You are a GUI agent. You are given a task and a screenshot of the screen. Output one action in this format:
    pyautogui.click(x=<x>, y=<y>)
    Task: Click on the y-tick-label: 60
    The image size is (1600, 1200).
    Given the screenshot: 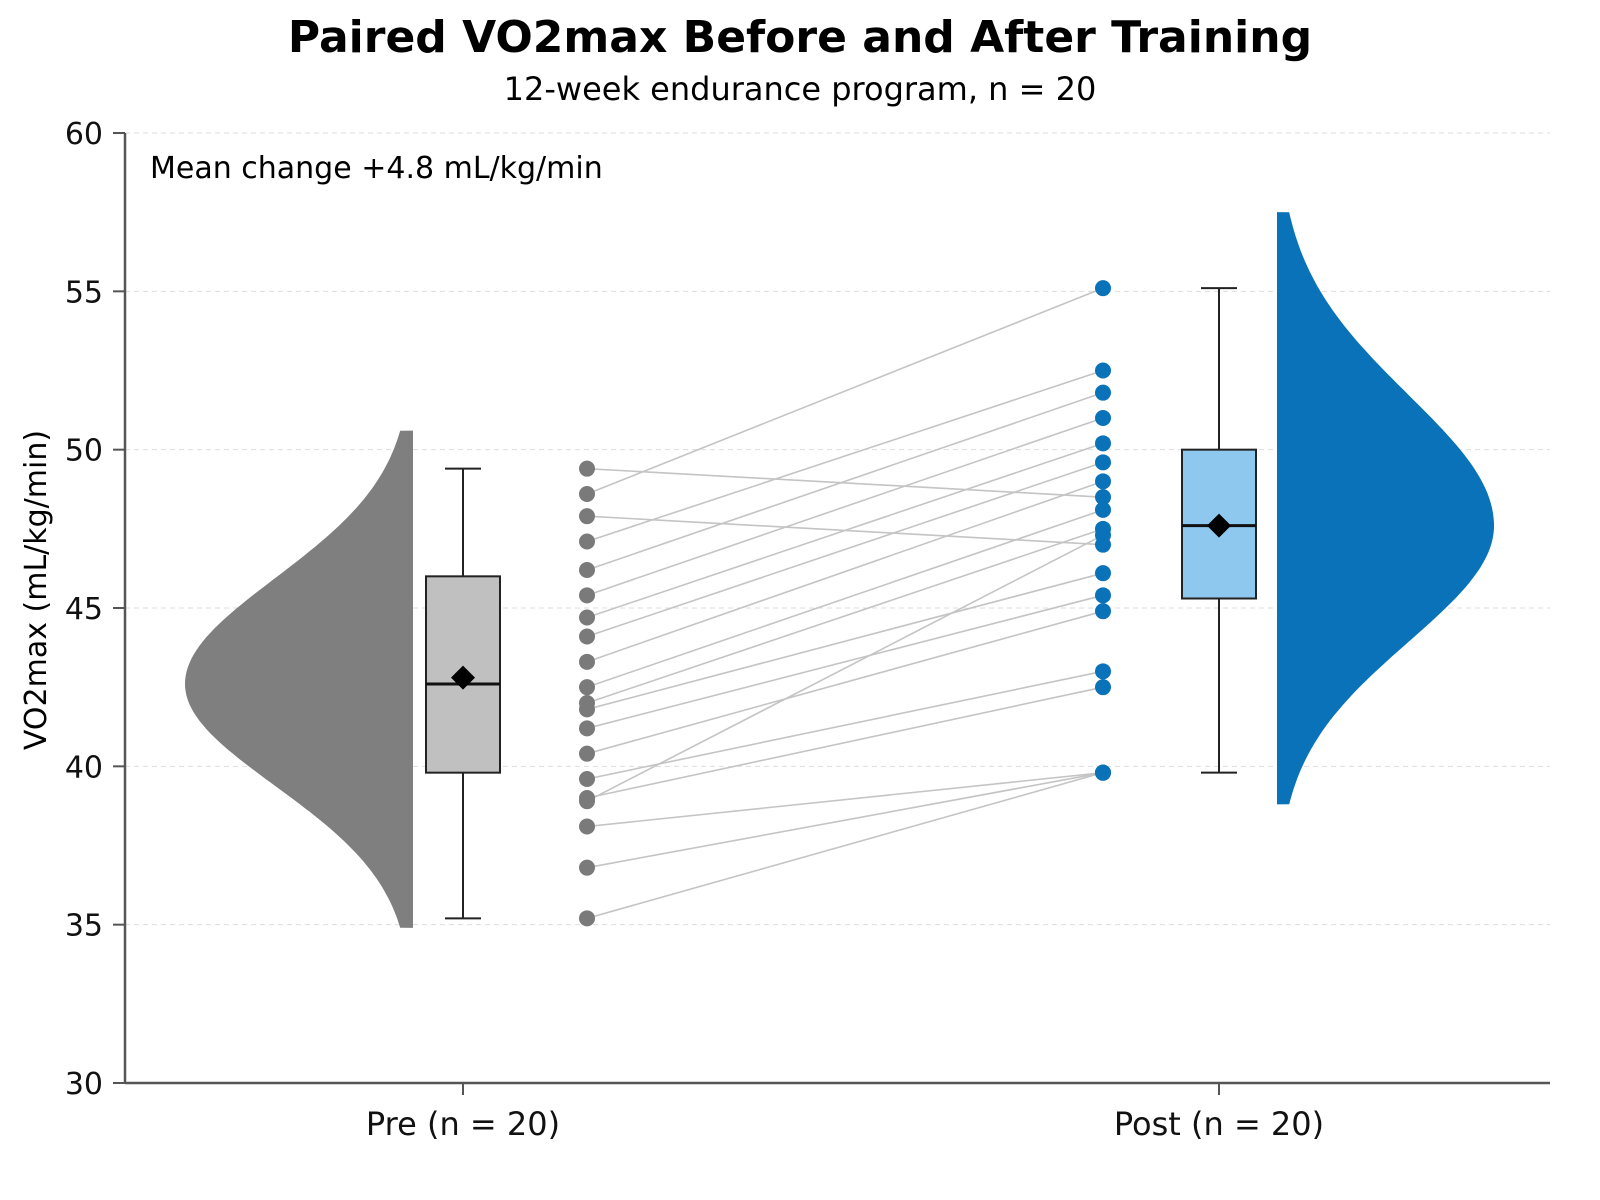 What is the action you would take?
    pyautogui.click(x=84, y=134)
    